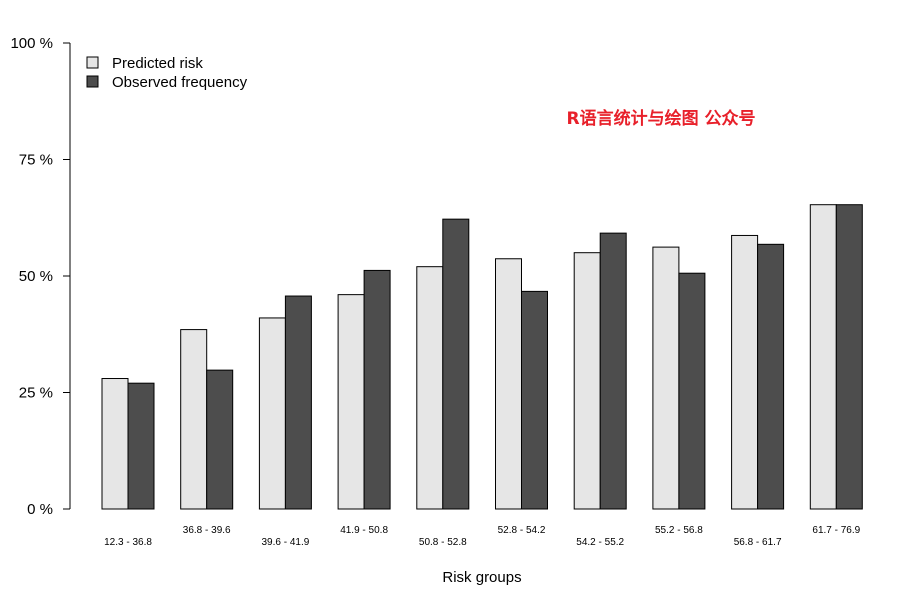  I want to click on legend-item: Predicted risk, so click(144, 63).